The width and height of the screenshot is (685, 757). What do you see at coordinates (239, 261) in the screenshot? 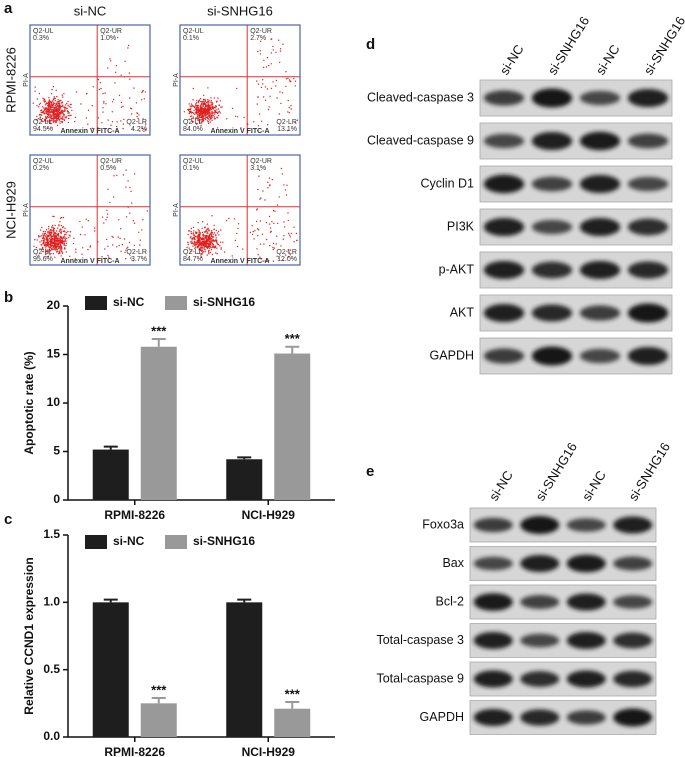
I see `x-axis-label: Annexin V FITC-A` at bounding box center [239, 261].